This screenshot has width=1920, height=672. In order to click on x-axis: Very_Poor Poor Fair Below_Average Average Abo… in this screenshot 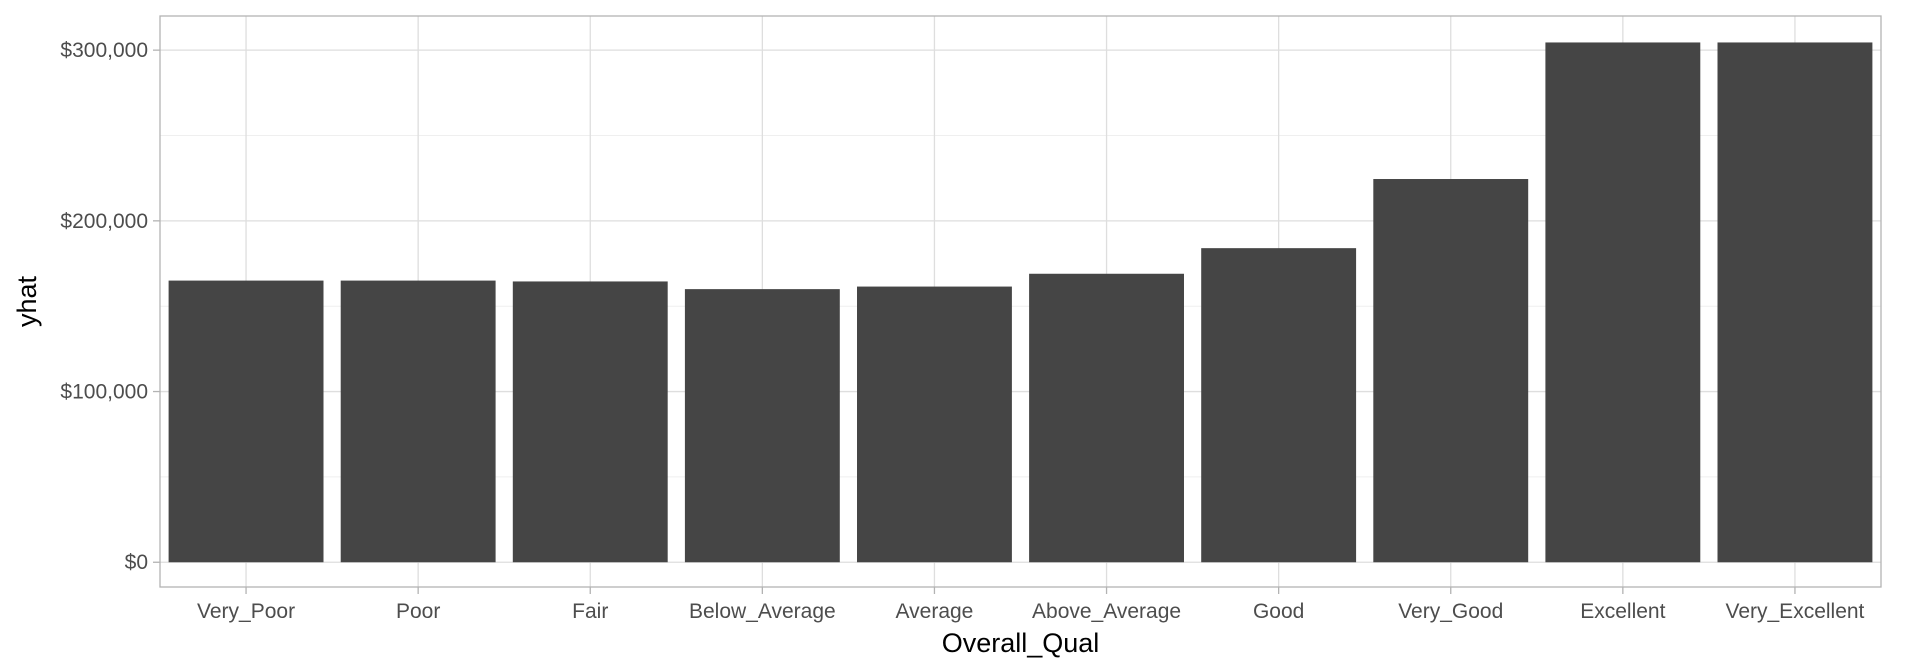, I will do `click(1031, 605)`.